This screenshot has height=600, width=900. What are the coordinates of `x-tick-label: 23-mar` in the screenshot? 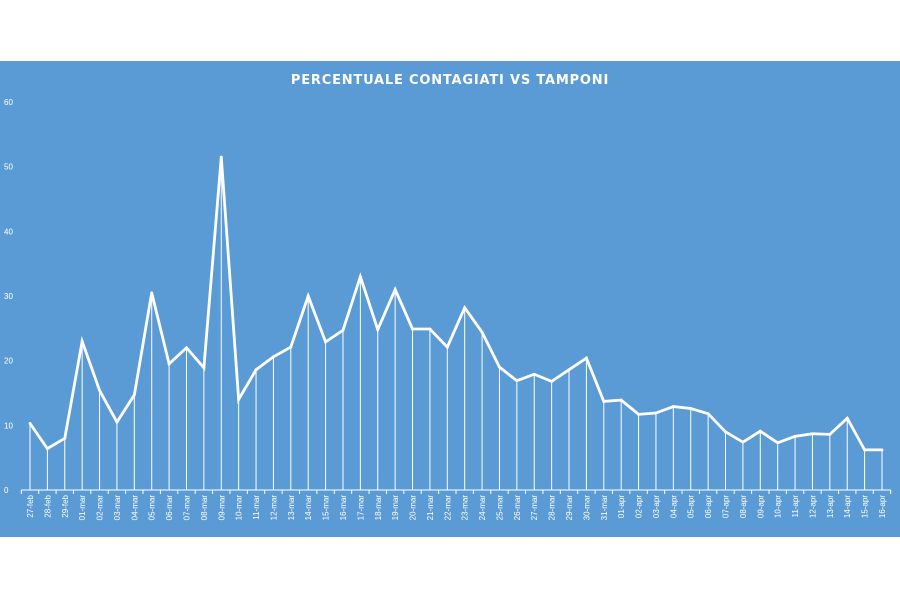 It's located at (465, 508).